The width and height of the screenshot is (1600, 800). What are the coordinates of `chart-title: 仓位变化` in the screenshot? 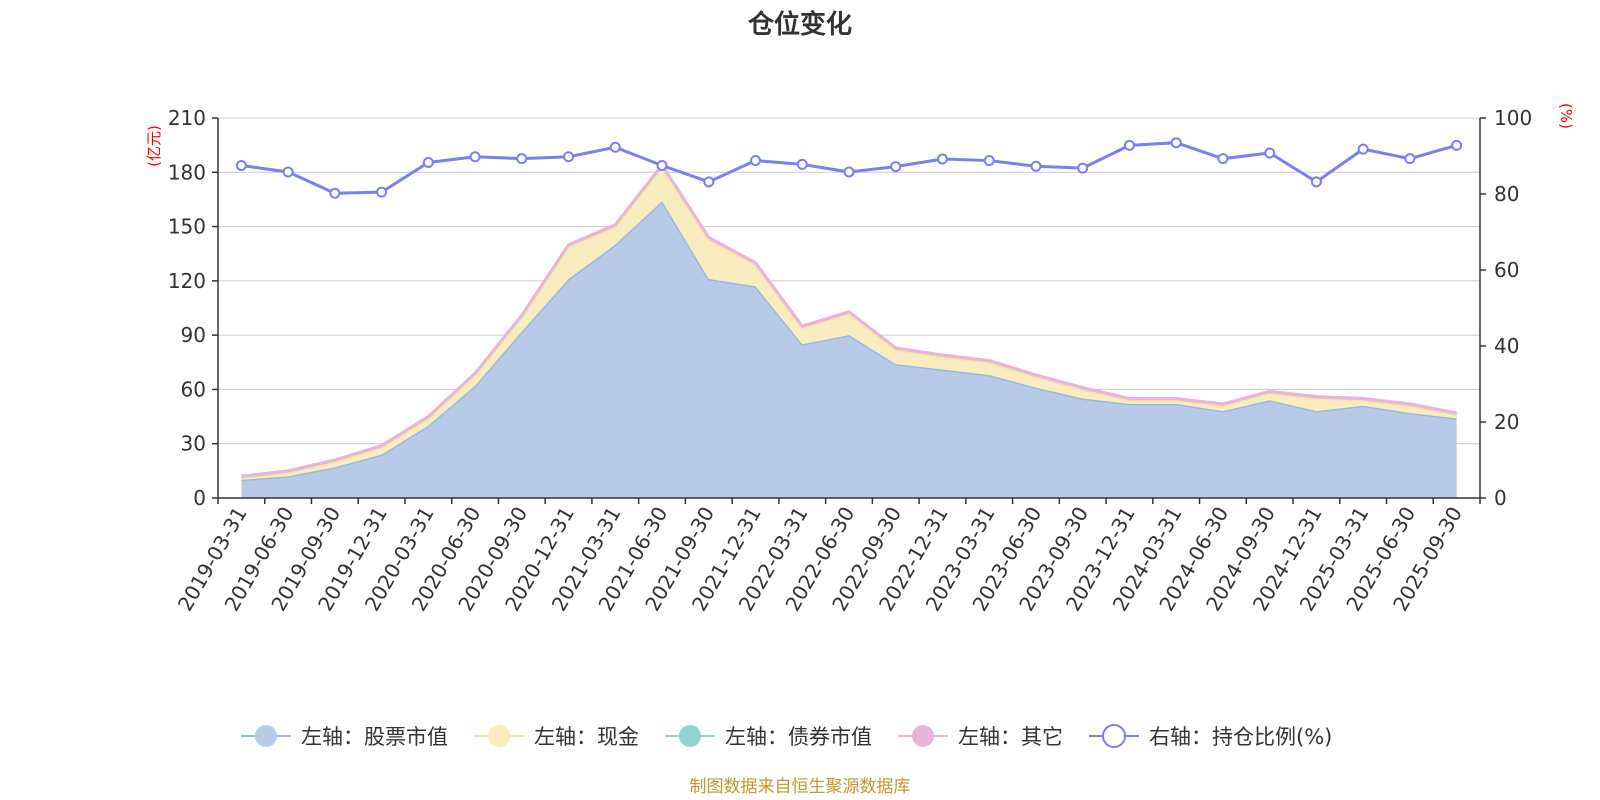 It's located at (799, 24).